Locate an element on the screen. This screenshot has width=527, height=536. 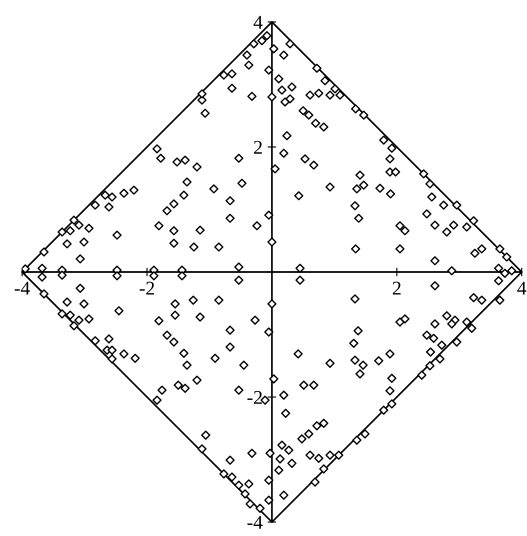
x-tick-label: 2 is located at coordinates (396, 288).